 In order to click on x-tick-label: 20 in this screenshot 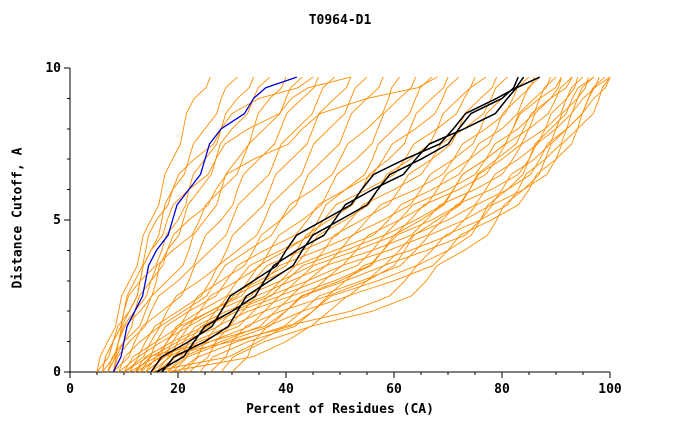, I will do `click(178, 389)`.